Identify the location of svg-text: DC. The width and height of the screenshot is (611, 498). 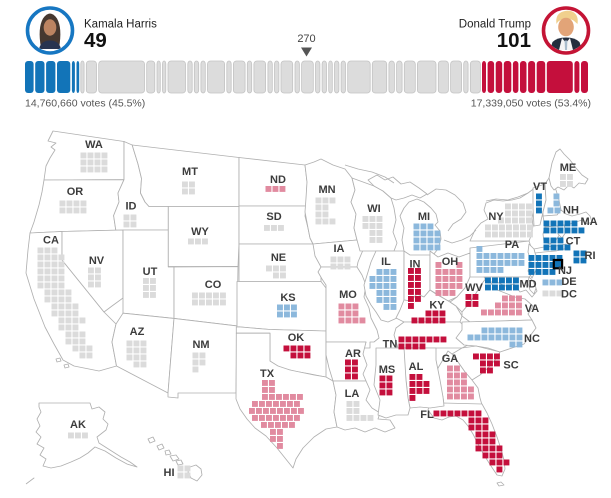
(569, 295).